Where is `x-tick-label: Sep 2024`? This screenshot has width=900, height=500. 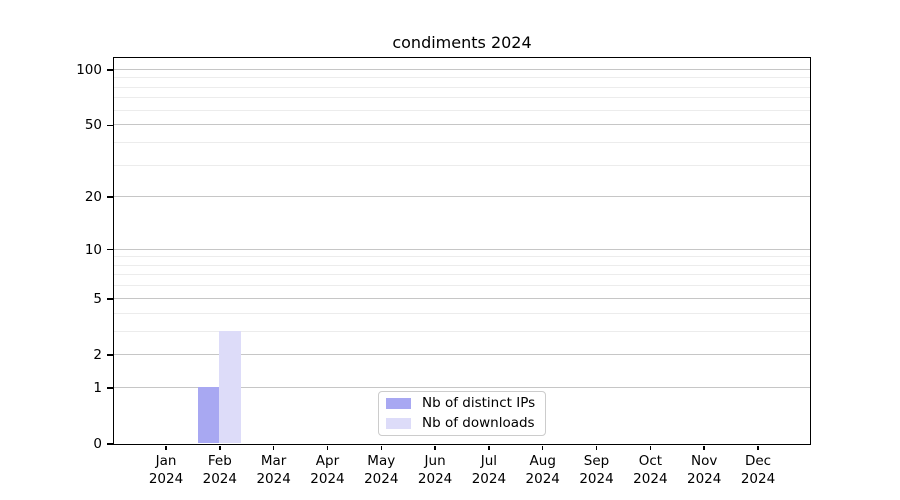
x-tick-label: Sep 2024 is located at coordinates (596, 470).